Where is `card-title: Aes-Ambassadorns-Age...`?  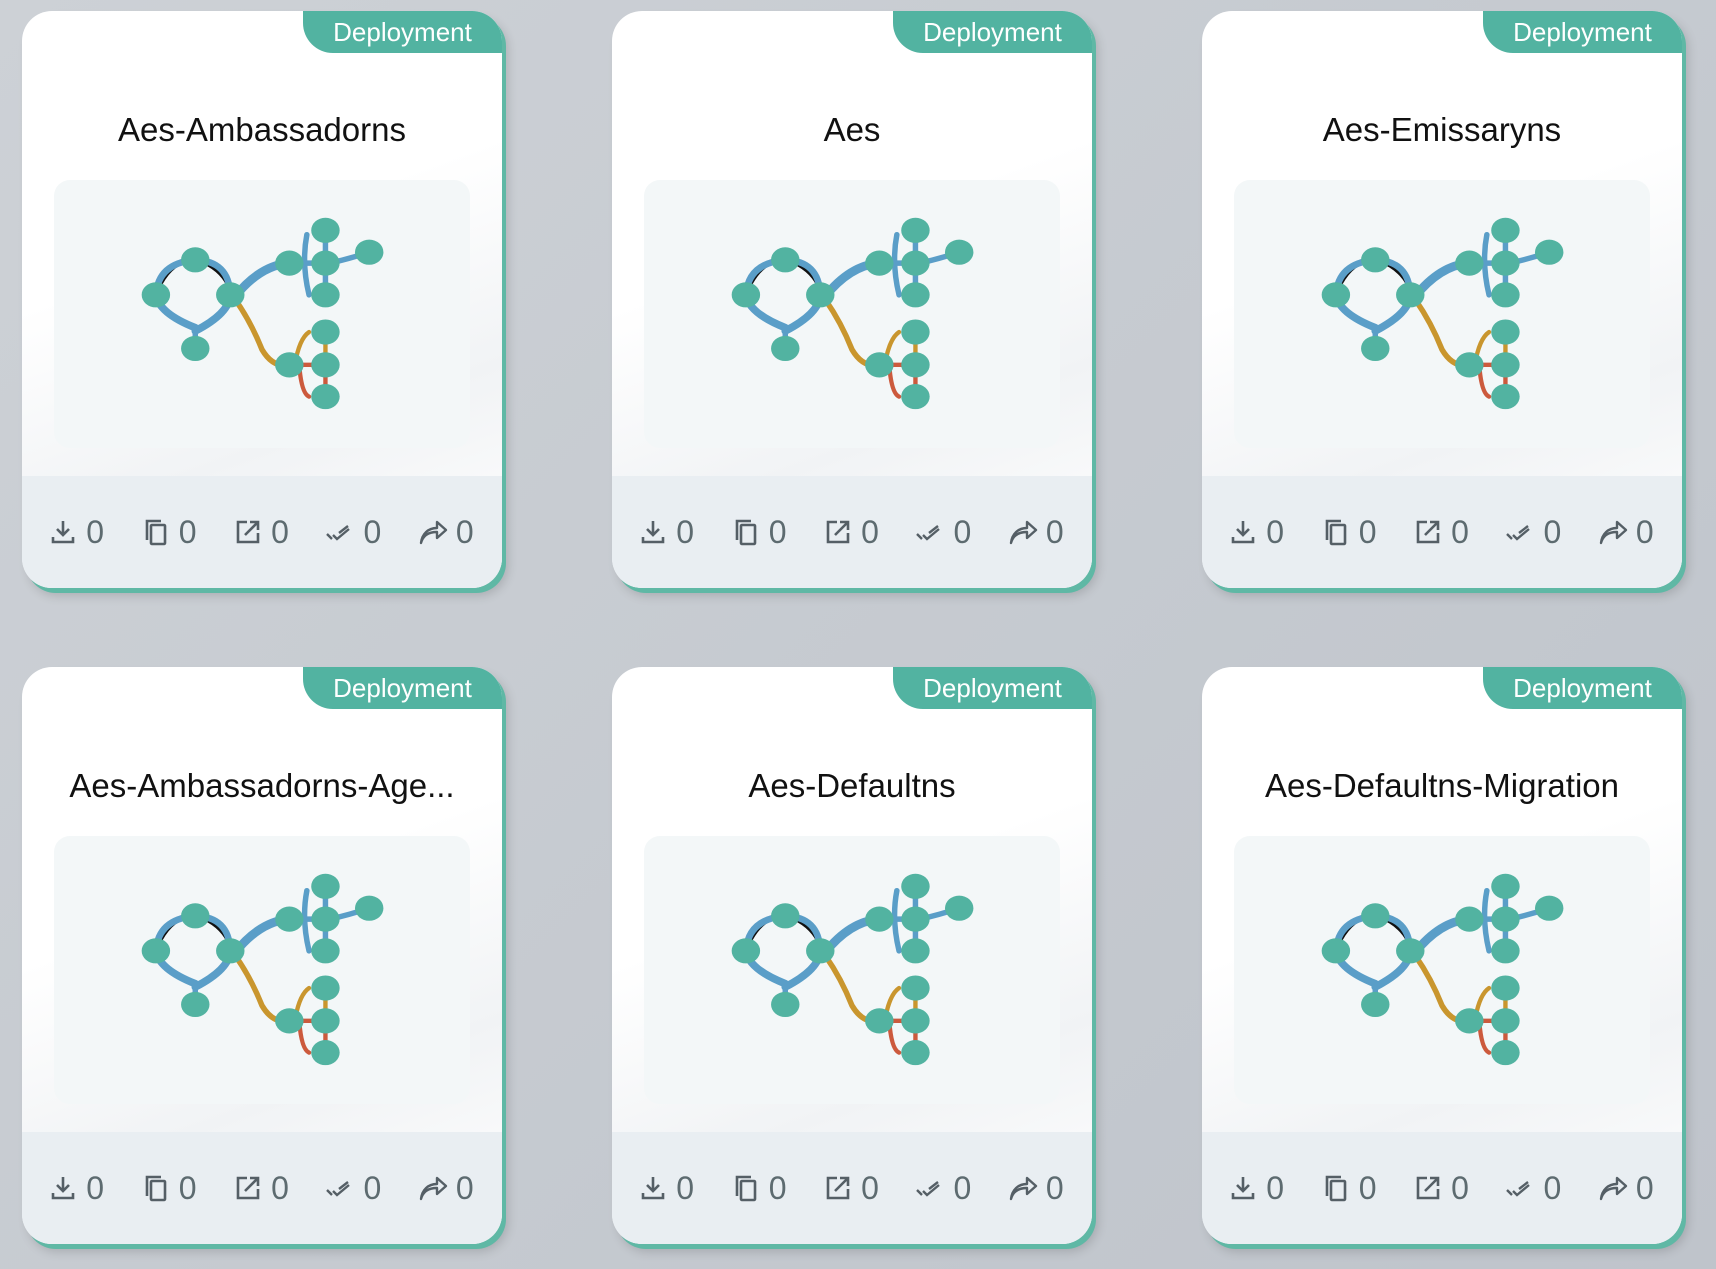 card-title: Aes-Ambassadorns-Age... is located at coordinates (262, 785).